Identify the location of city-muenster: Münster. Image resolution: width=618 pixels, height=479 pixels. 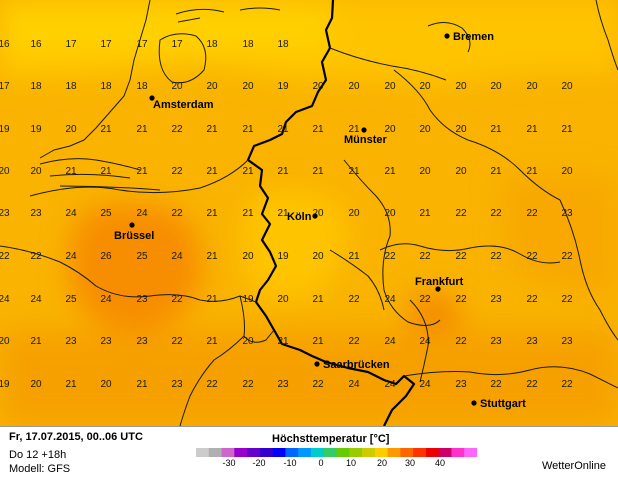
(366, 136).